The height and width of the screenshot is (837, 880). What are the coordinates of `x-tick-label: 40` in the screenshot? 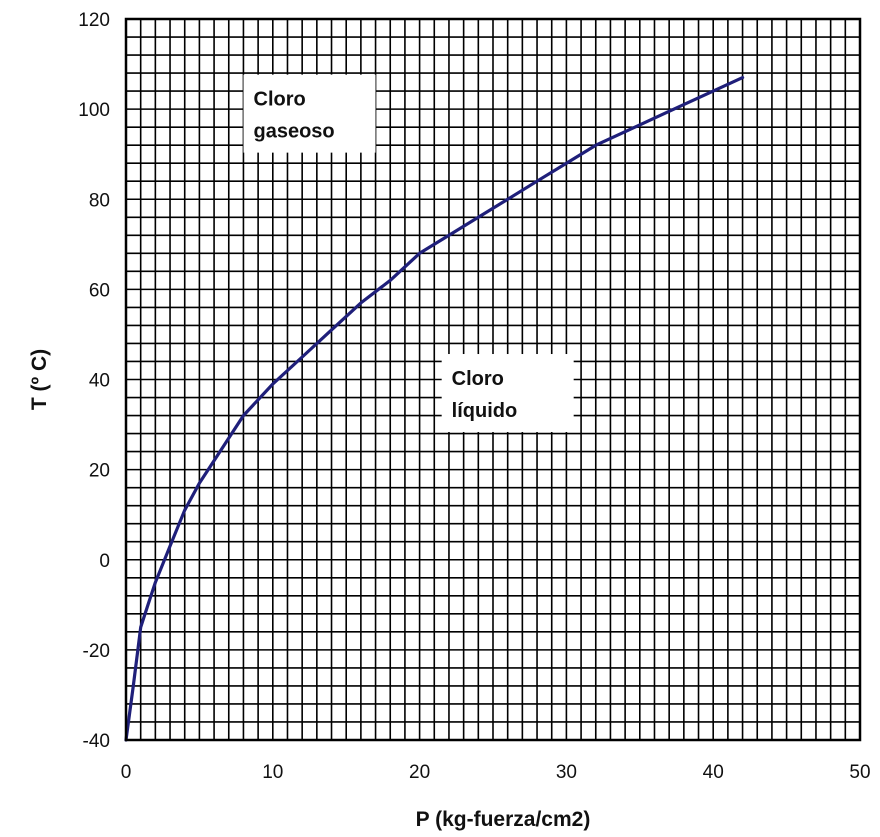 It's located at (713, 772).